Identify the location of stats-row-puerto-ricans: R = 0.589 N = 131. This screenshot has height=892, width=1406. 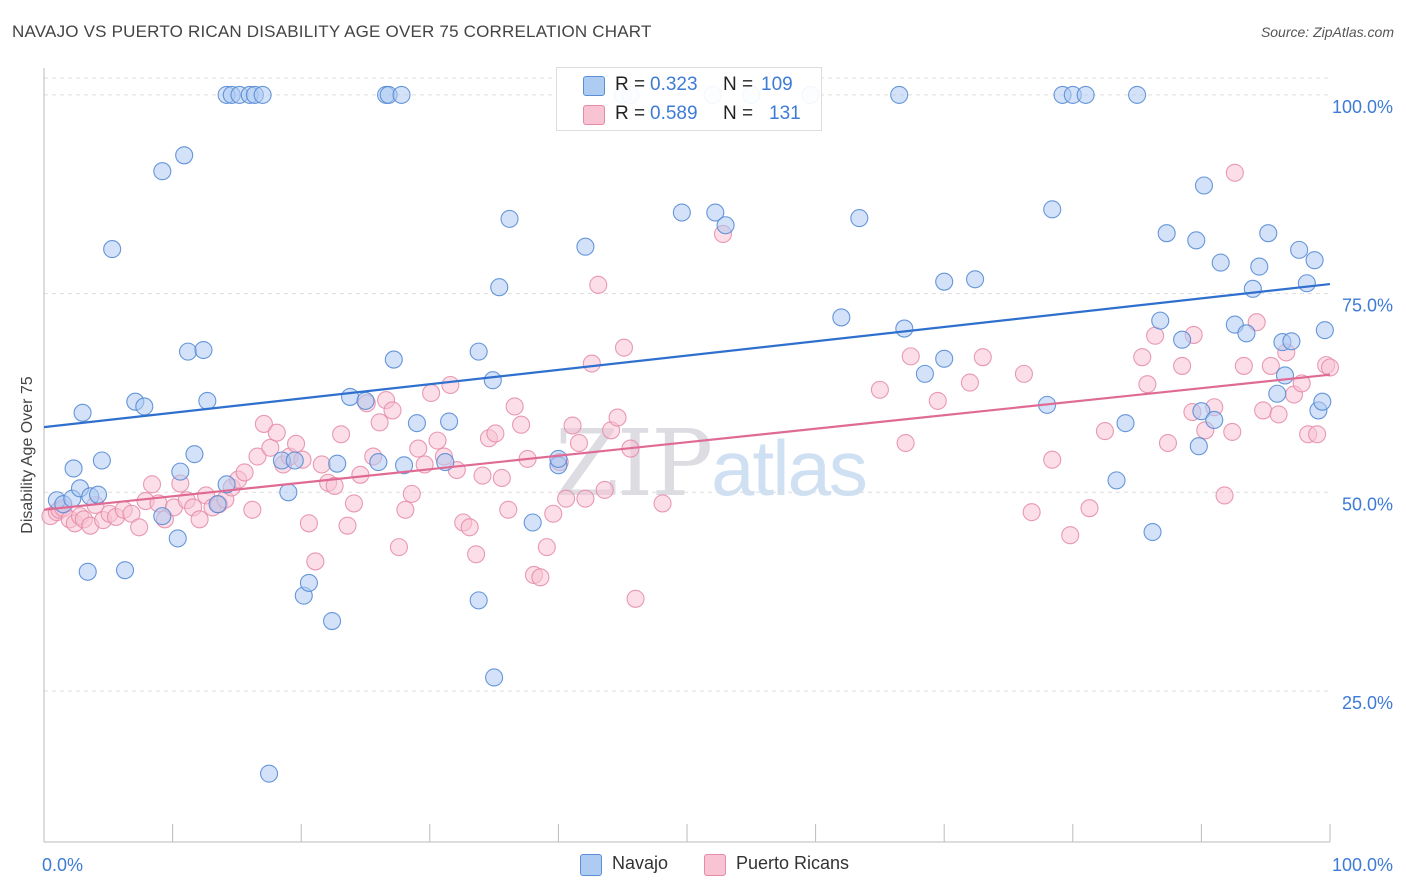
(689, 114).